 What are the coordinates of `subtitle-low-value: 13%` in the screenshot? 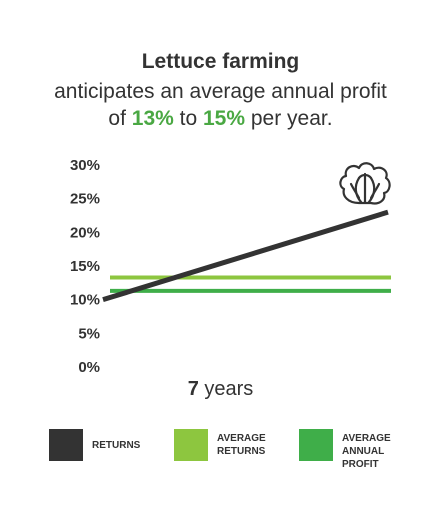 It's located at (152, 118).